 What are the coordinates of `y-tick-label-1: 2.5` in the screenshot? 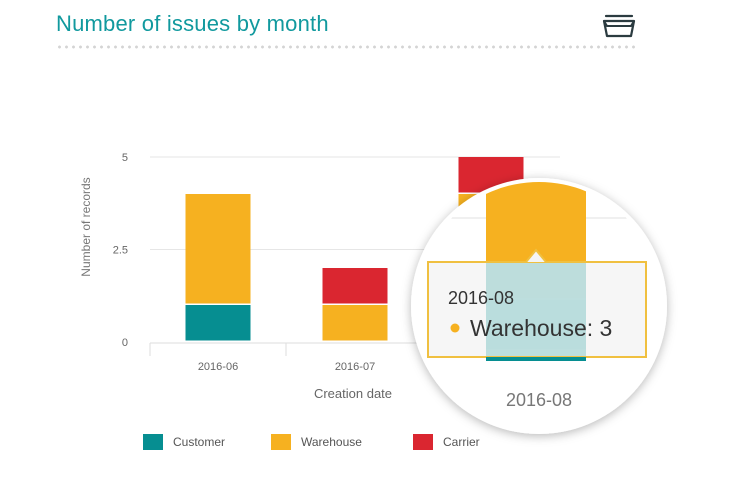 It's located at (120, 251).